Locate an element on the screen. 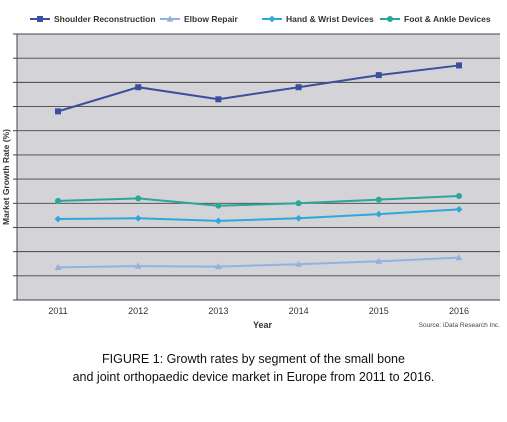 The width and height of the screenshot is (507, 422). x-axis-ticks: 2011 2012 2013 2014 2015 2016 is located at coordinates (258, 311).